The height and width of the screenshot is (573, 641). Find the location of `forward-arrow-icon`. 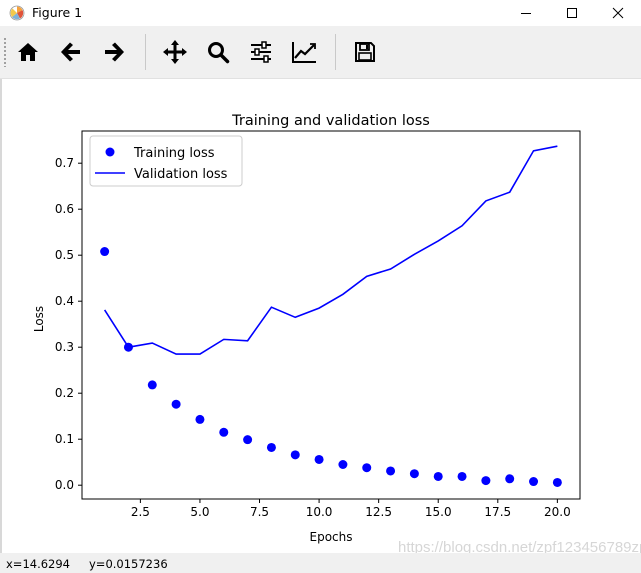

forward-arrow-icon is located at coordinates (114, 52).